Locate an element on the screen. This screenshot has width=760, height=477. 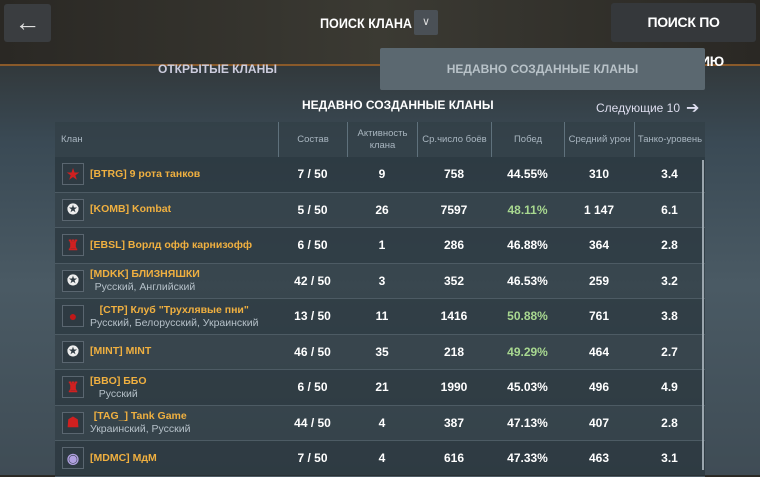
avg-battles: 758 is located at coordinates (454, 174).